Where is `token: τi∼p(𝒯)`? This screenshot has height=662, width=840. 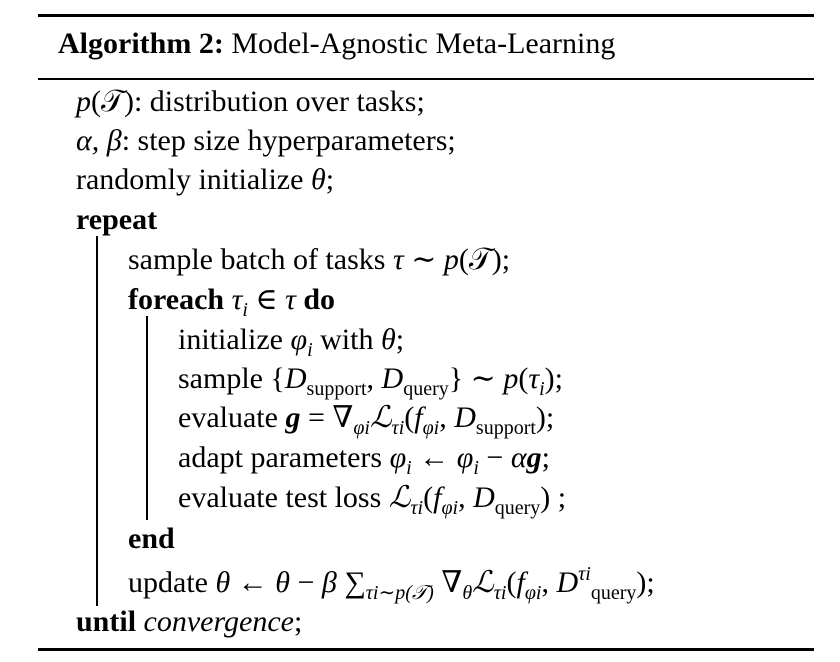
token: τi∼p(𝒯) is located at coordinates (399, 593).